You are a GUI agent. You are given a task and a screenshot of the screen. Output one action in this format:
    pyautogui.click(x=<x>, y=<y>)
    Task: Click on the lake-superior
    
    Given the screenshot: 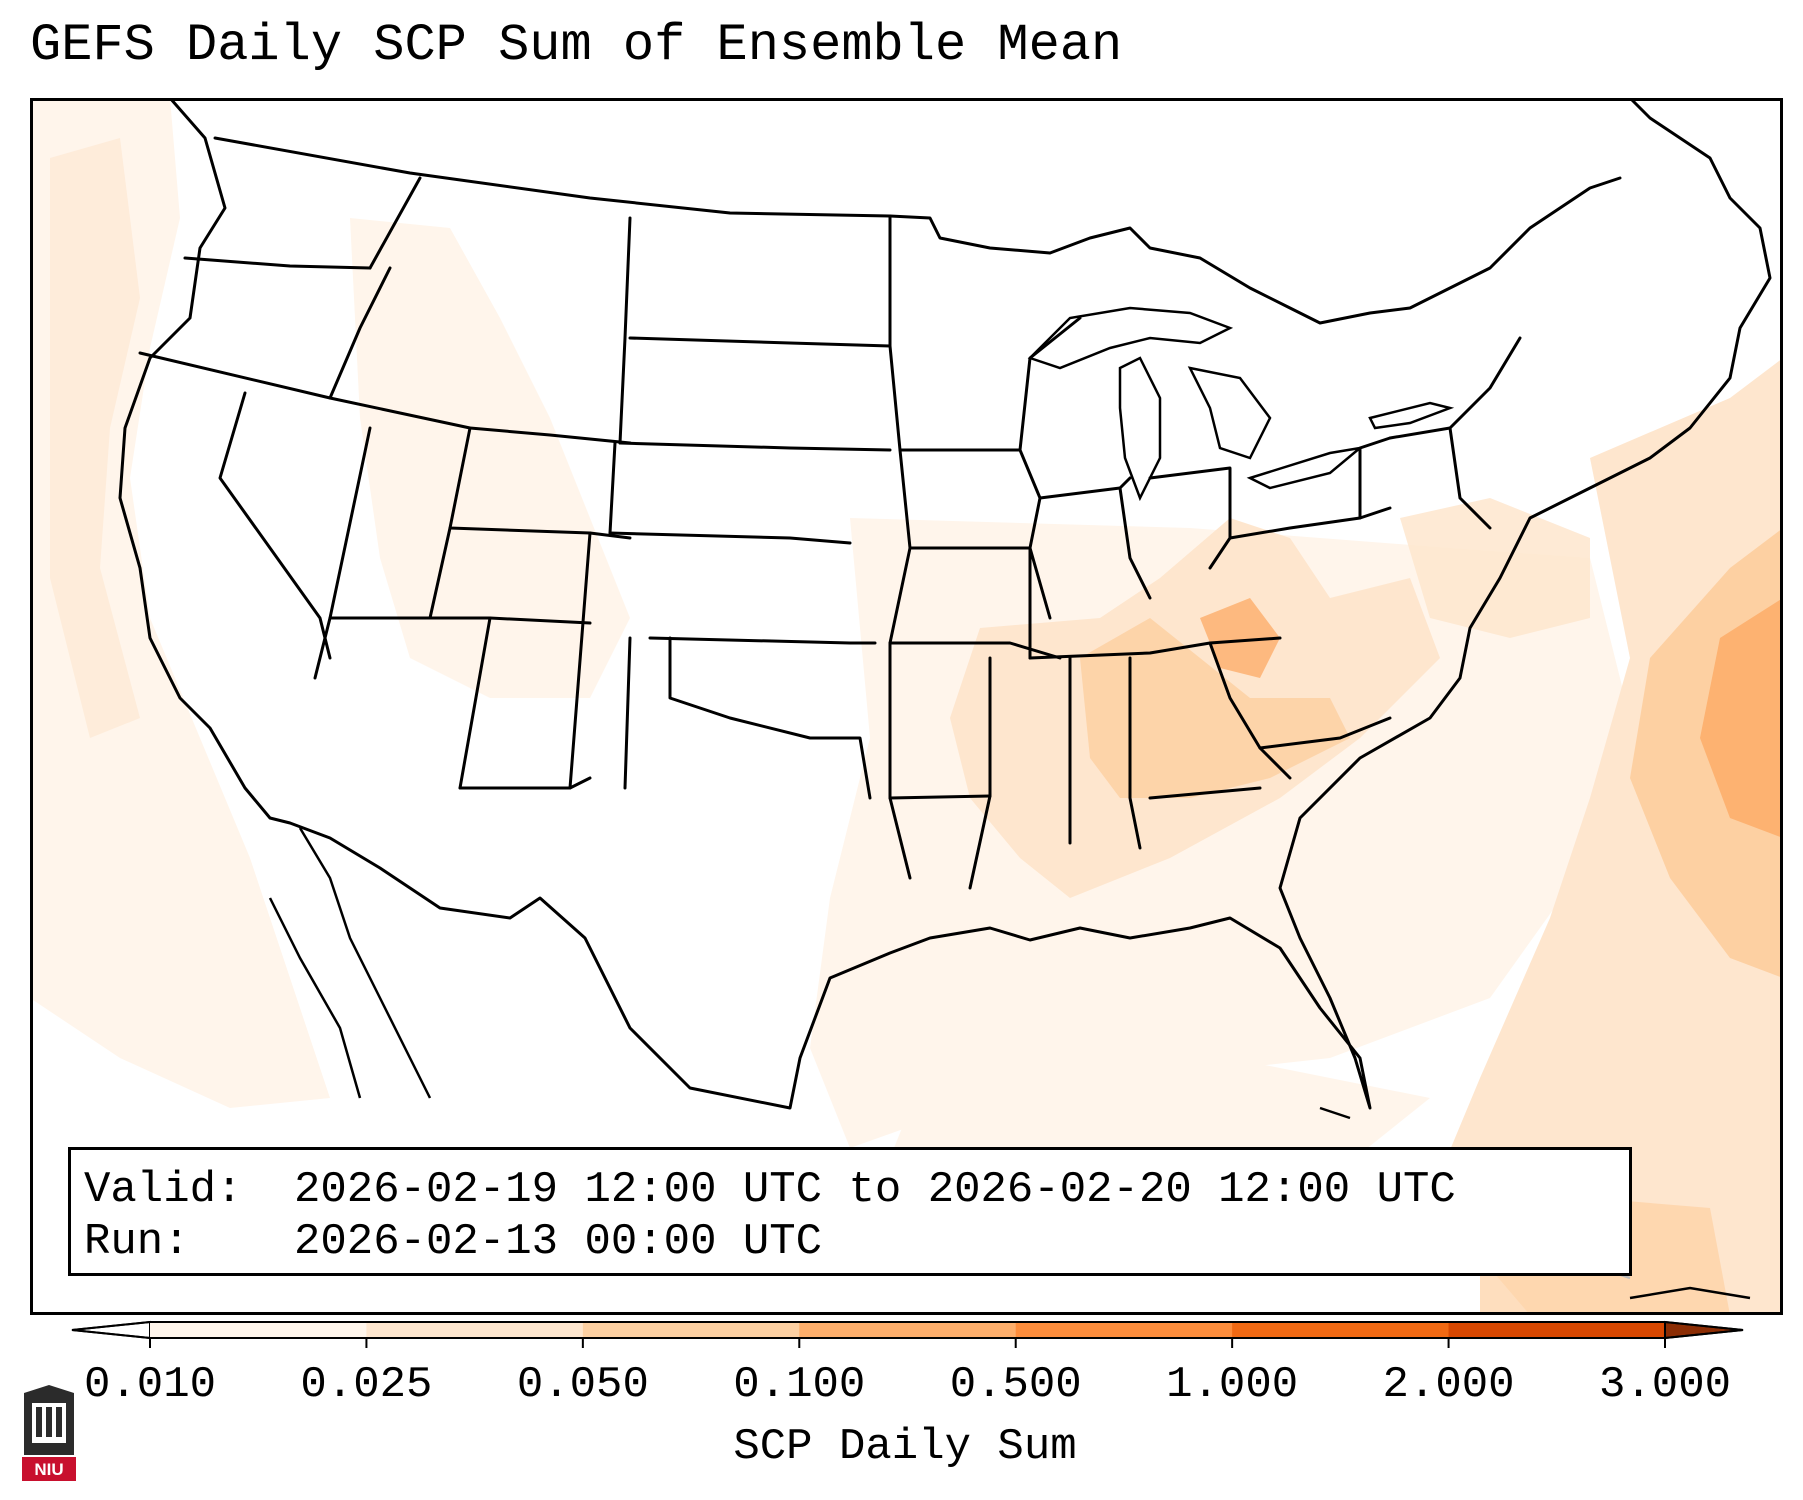 What is the action you would take?
    pyautogui.click(x=1130, y=338)
    